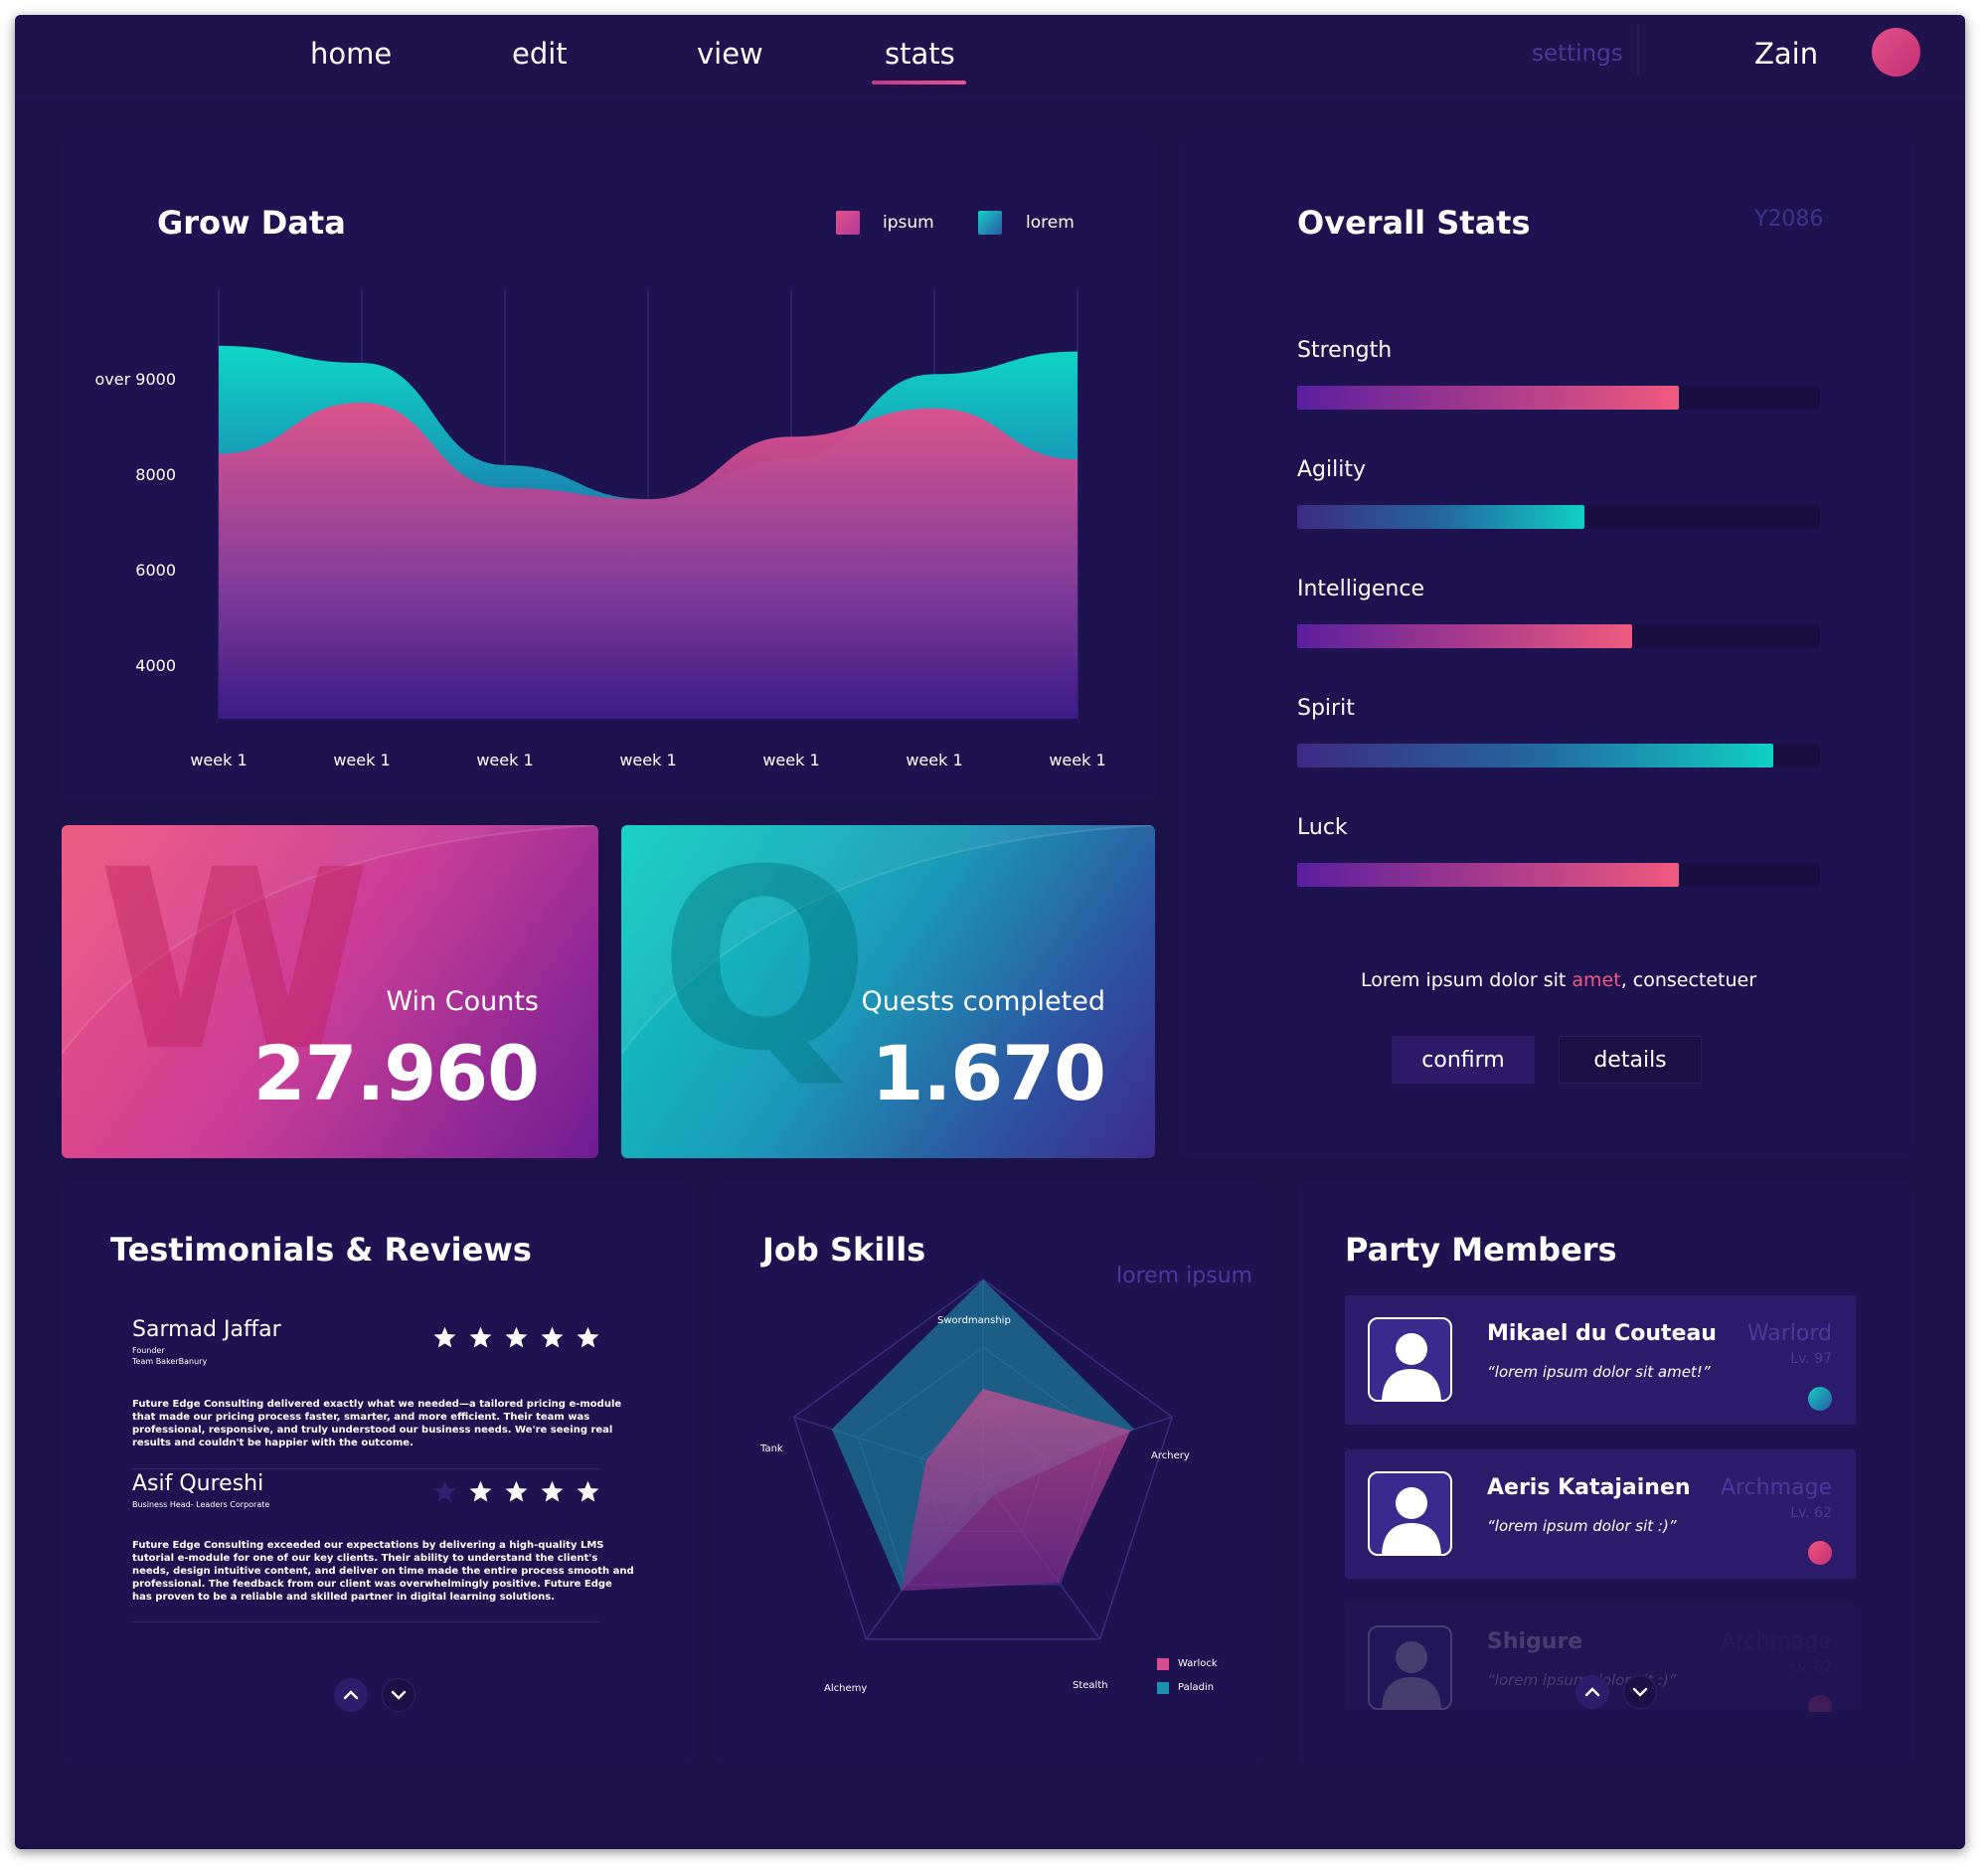  Describe the element at coordinates (462, 1001) in the screenshot. I see `win-counts-label: Win Counts` at that location.